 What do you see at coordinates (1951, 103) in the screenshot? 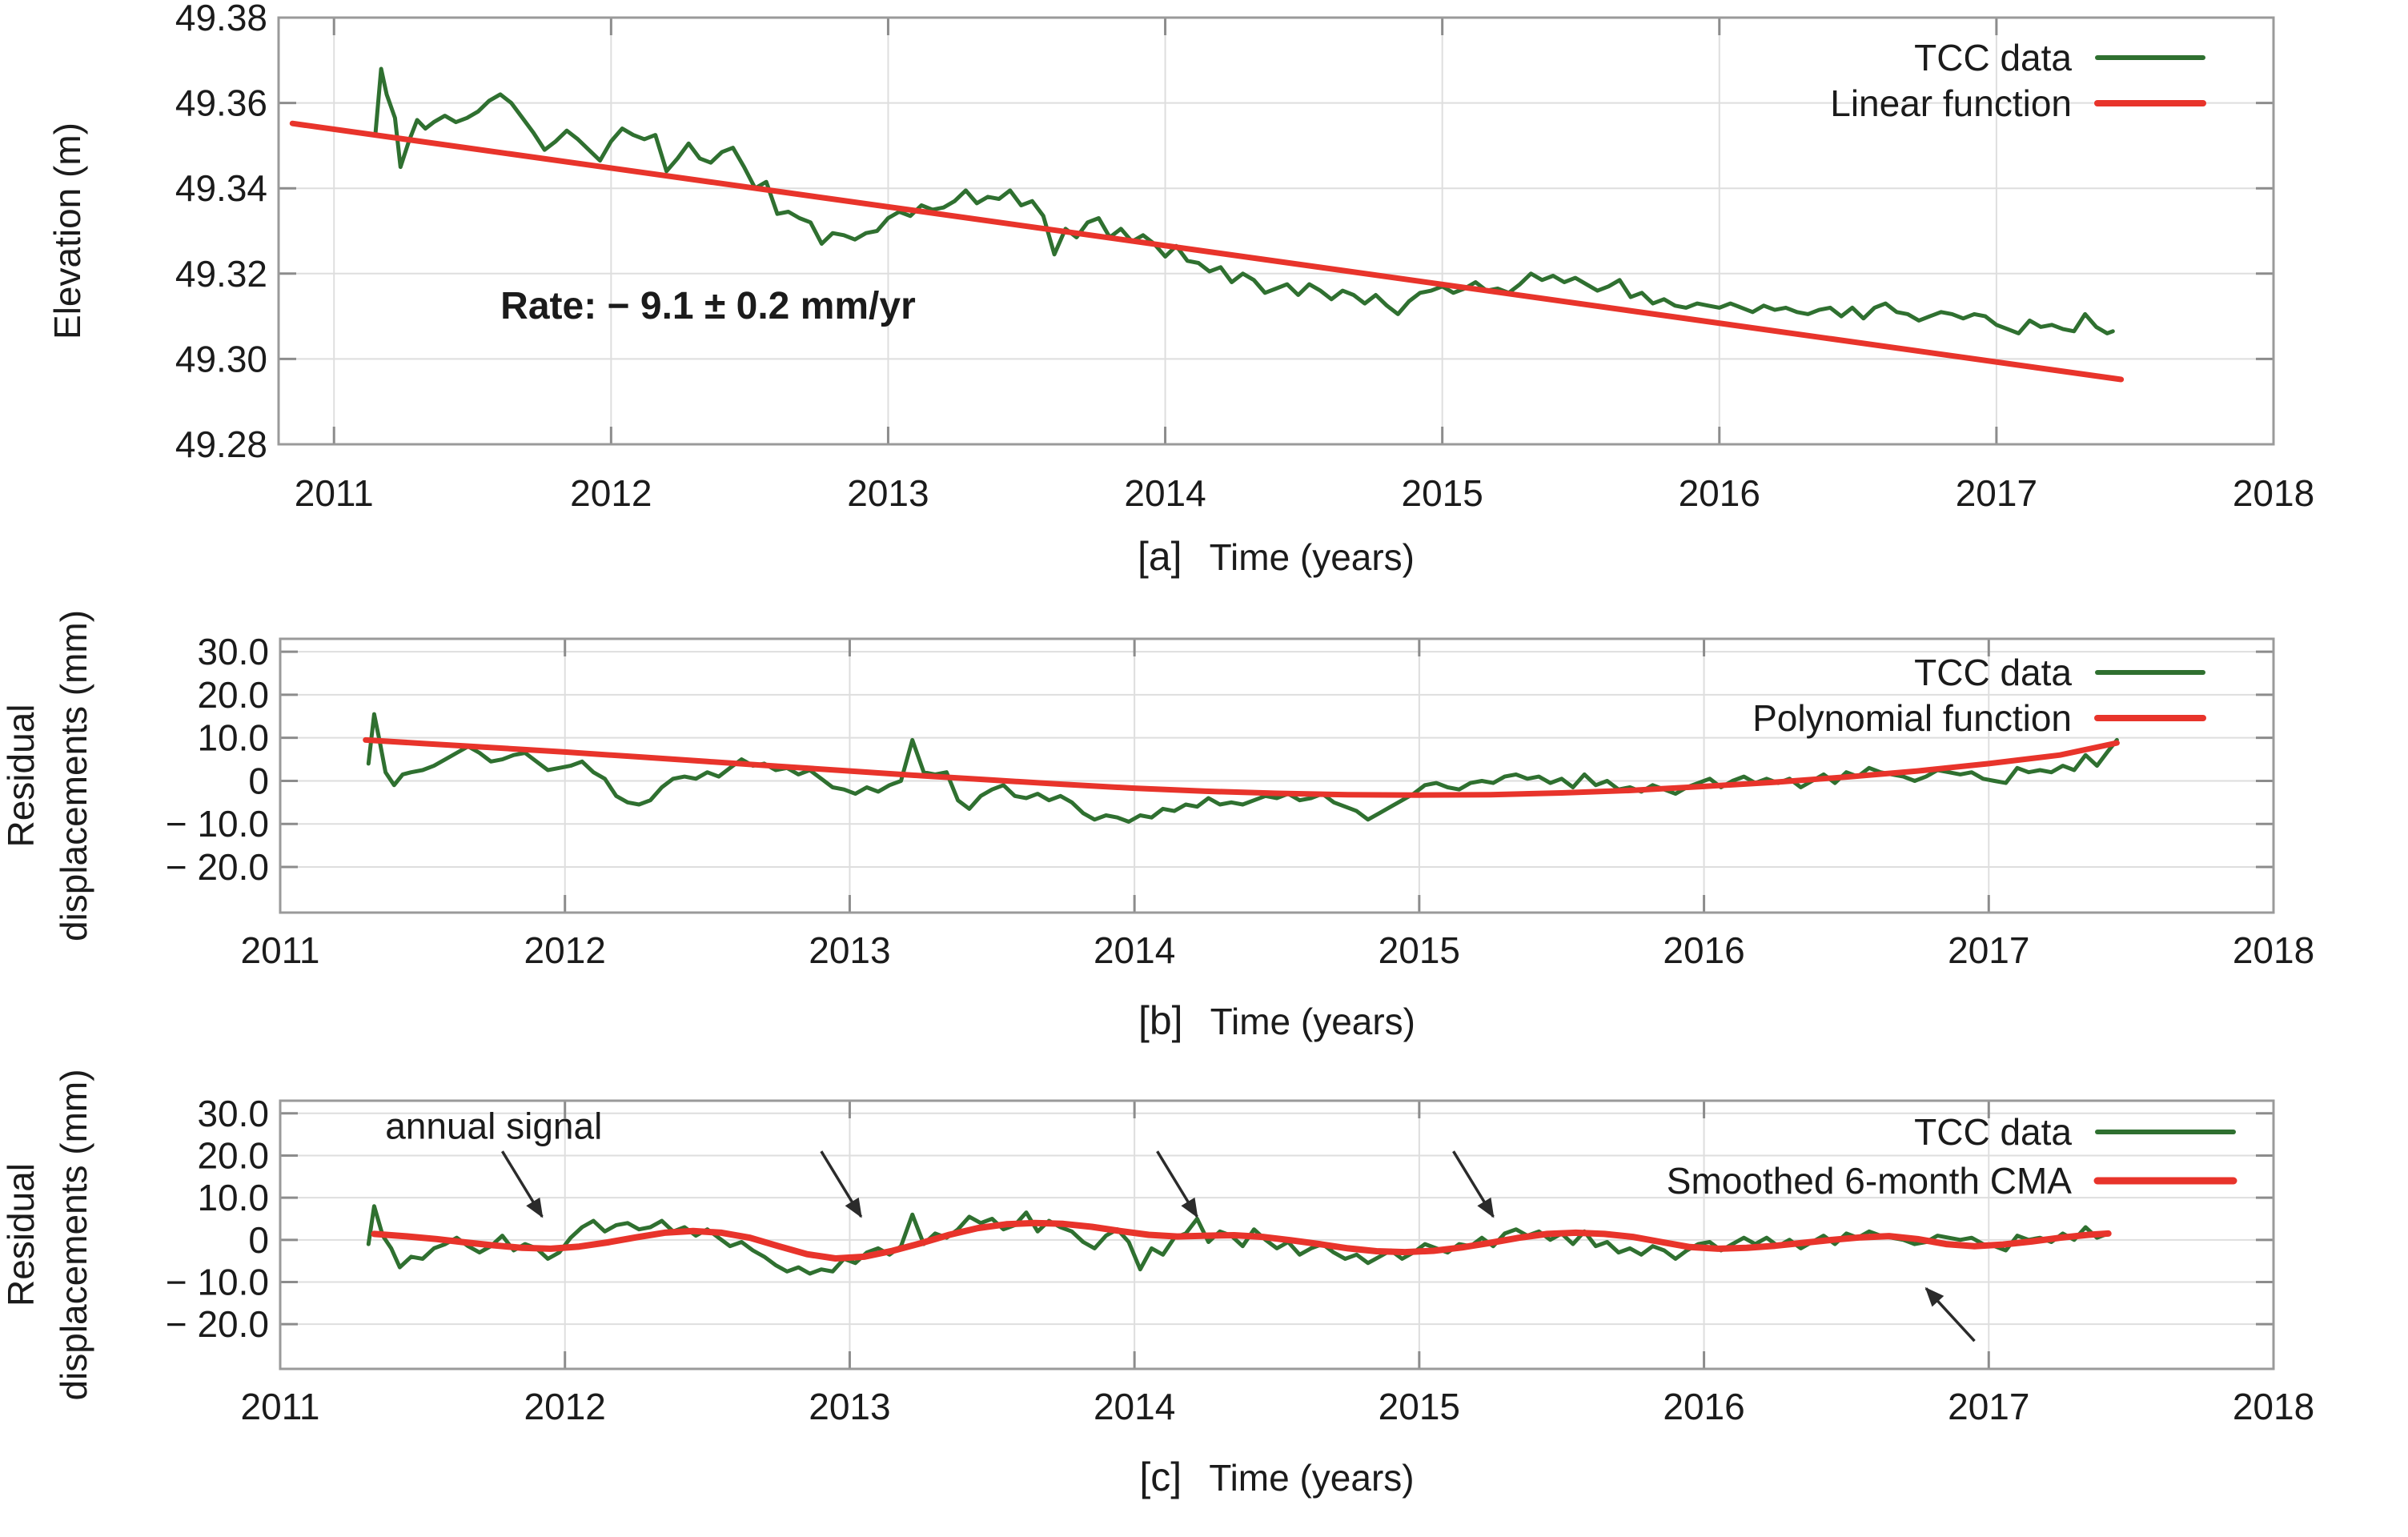
I see `legend-label: Linear function` at bounding box center [1951, 103].